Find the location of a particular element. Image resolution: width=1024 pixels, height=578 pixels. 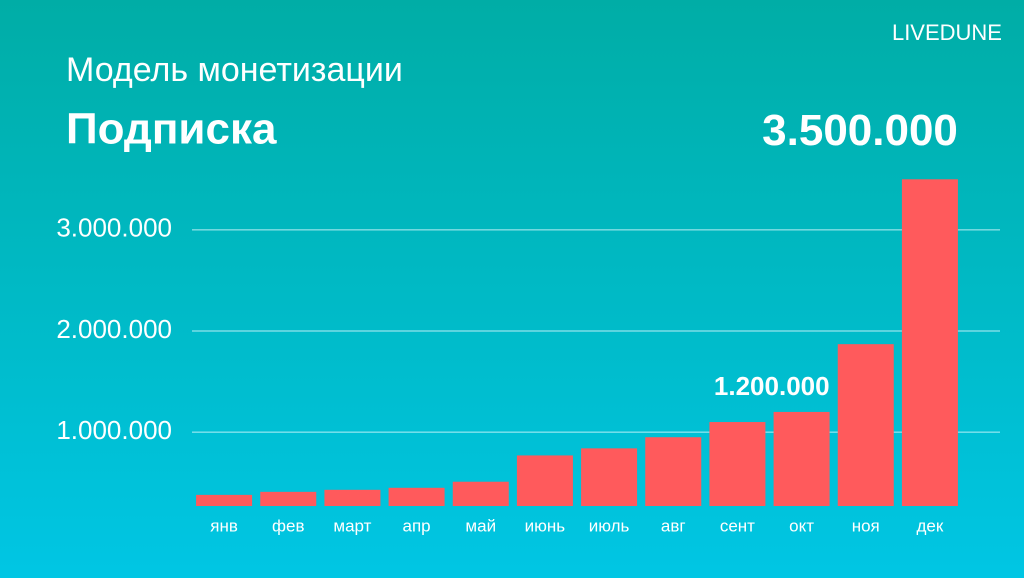

chart-title: Модель монетизации is located at coordinates (234, 70).